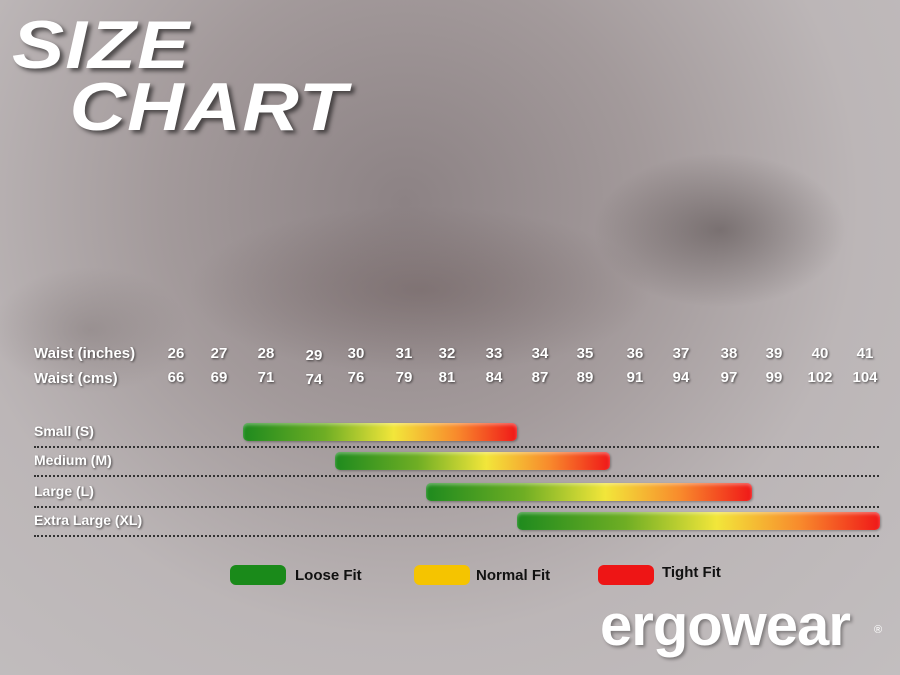  I want to click on size-label: Large (L), so click(64, 491).